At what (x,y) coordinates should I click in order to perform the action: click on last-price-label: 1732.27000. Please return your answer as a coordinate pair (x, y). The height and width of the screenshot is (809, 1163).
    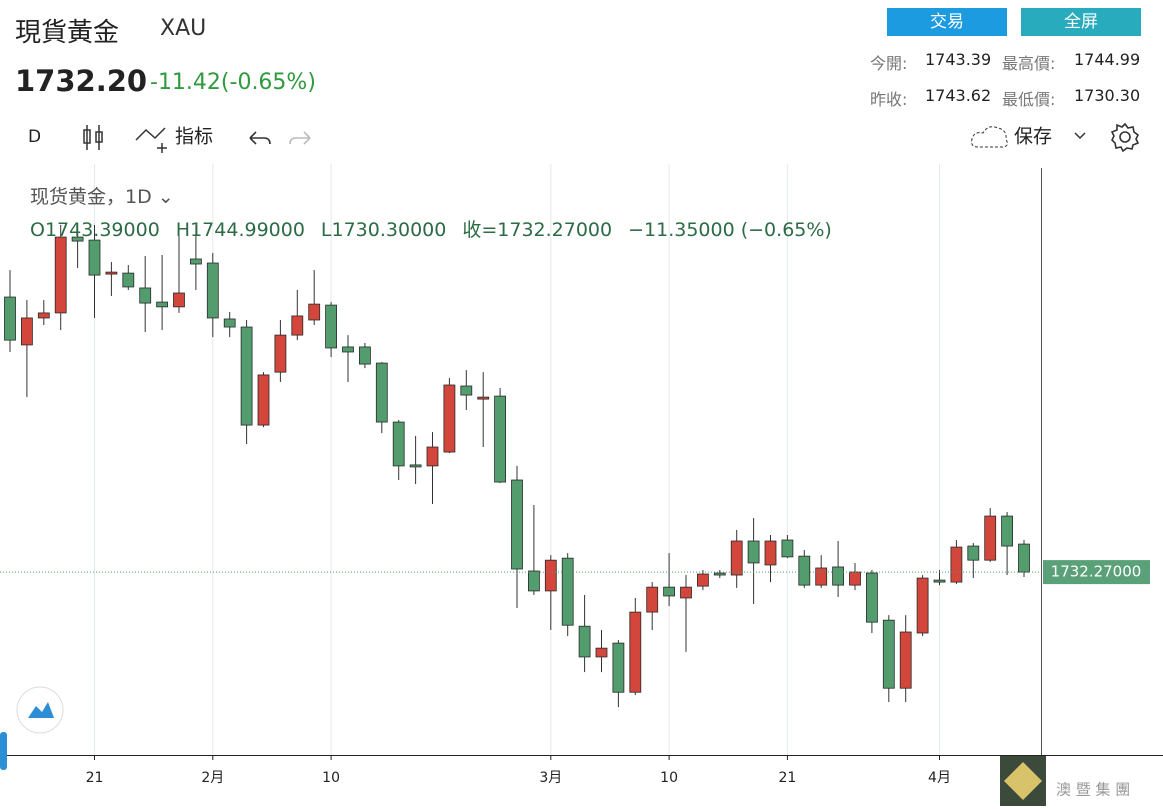
    Looking at the image, I should click on (1096, 572).